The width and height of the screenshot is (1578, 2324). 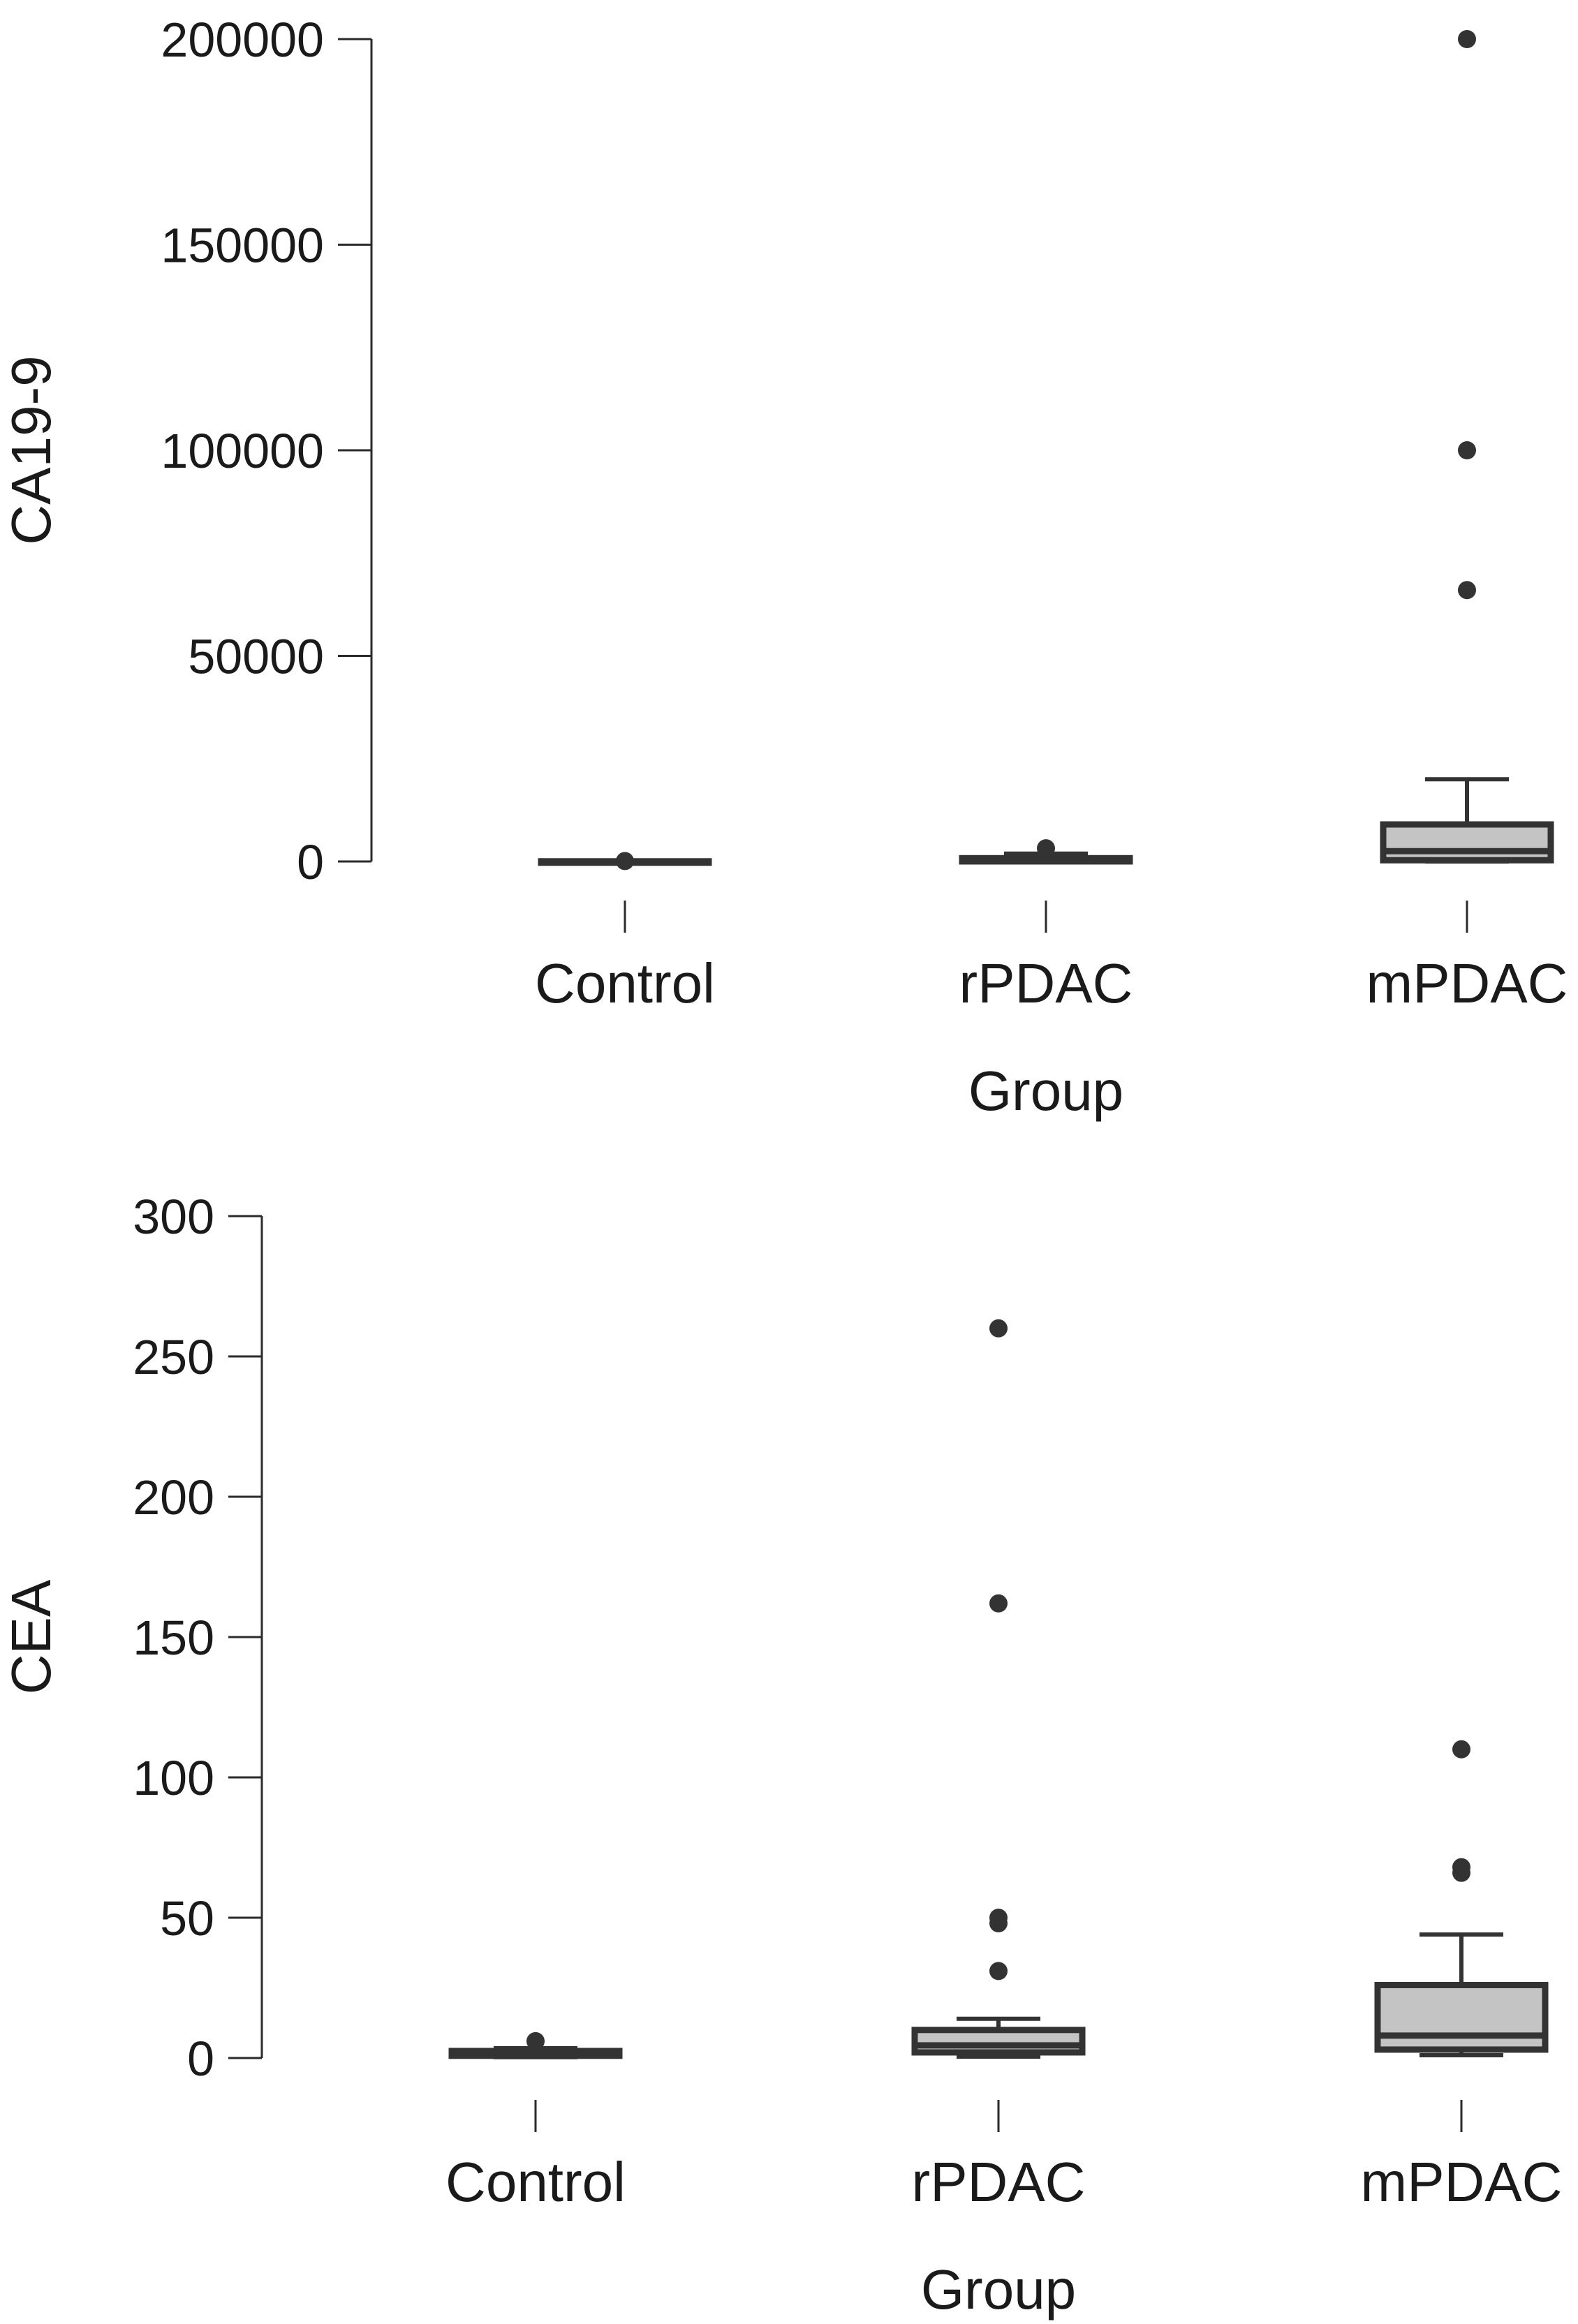 I want to click on y-tick-label: 300, so click(x=173, y=1217).